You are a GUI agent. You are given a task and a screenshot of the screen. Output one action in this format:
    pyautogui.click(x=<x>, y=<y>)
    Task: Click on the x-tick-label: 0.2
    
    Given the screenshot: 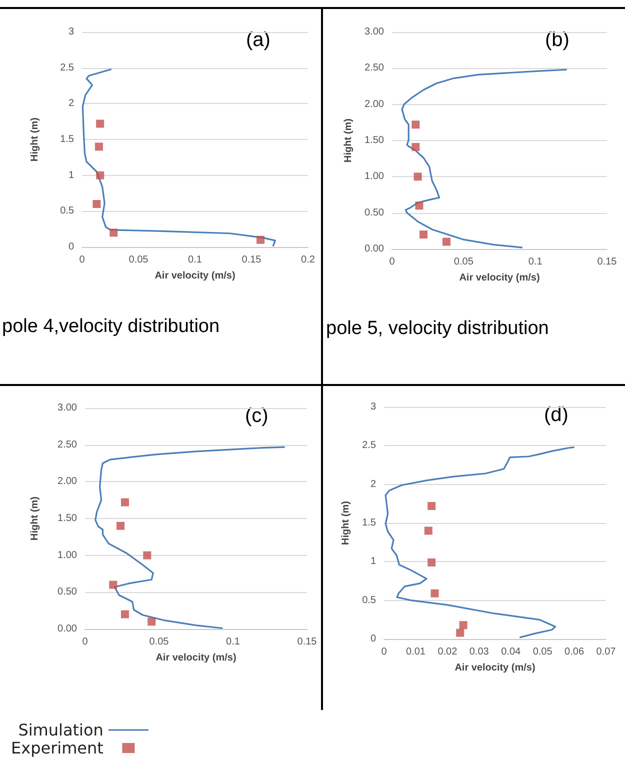 What is the action you would take?
    pyautogui.click(x=308, y=260)
    